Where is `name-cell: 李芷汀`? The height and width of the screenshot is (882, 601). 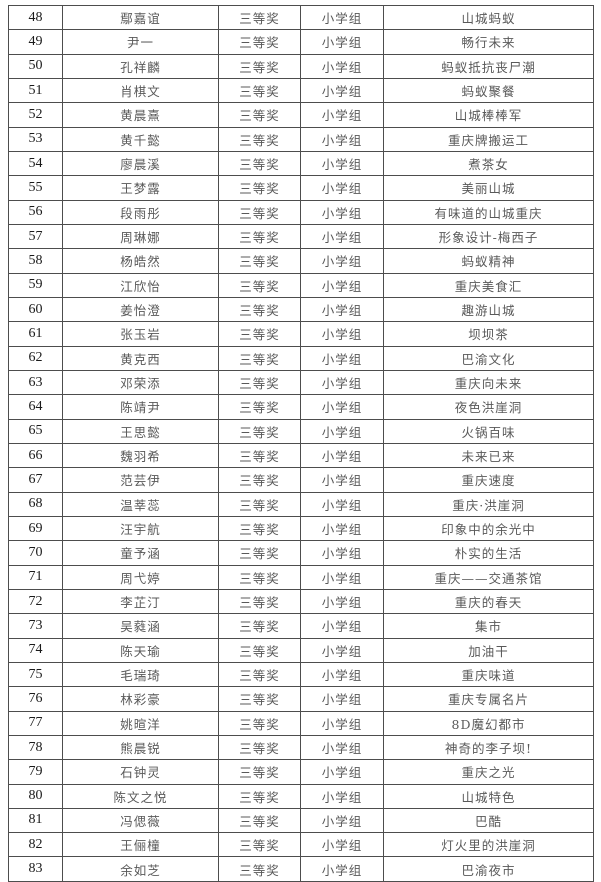 name-cell: 李芷汀 is located at coordinates (140, 601).